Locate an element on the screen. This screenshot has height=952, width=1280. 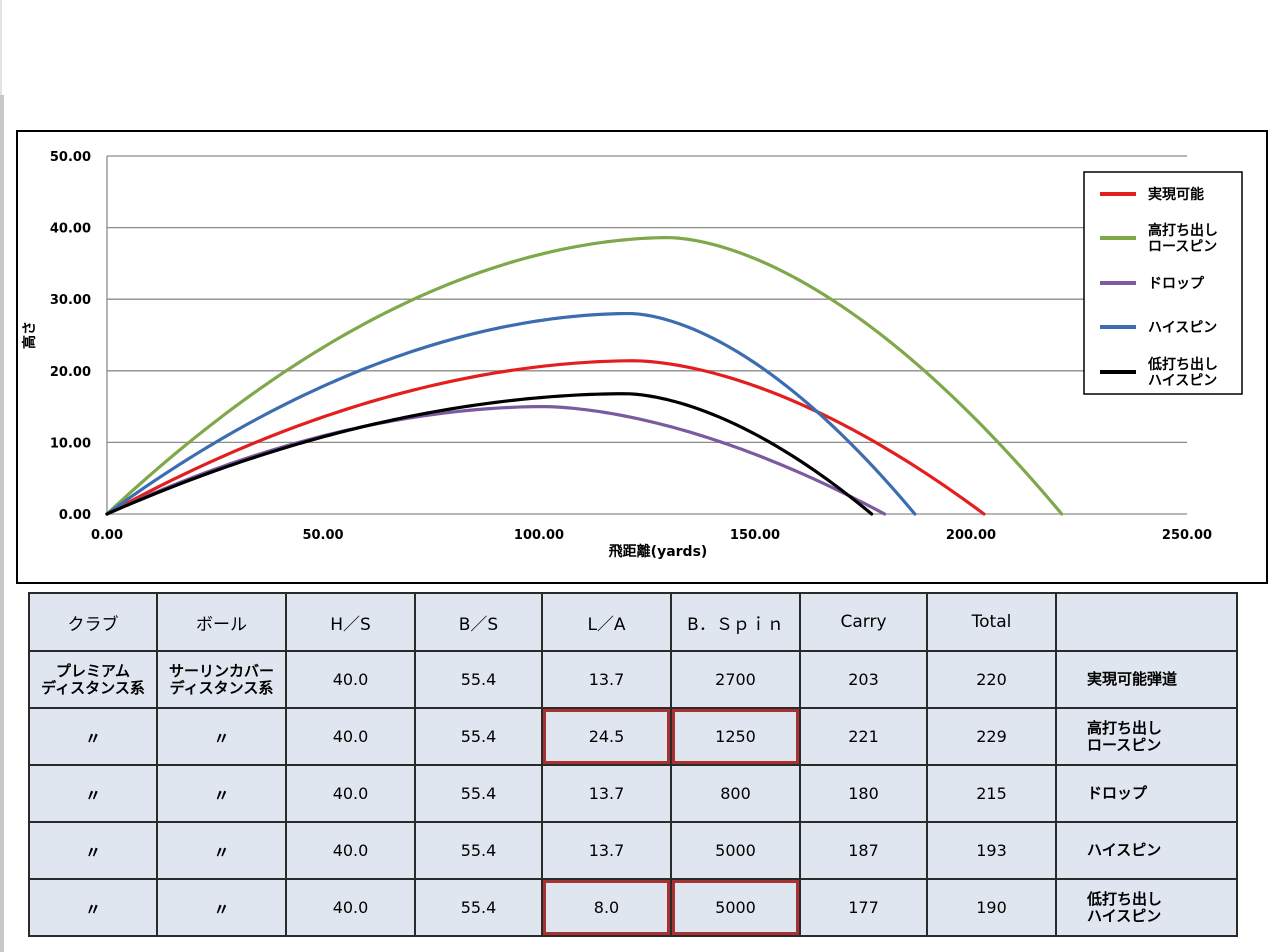
trajectory-name-cell: 低打ち出し ハイスピン is located at coordinates (1146, 907).